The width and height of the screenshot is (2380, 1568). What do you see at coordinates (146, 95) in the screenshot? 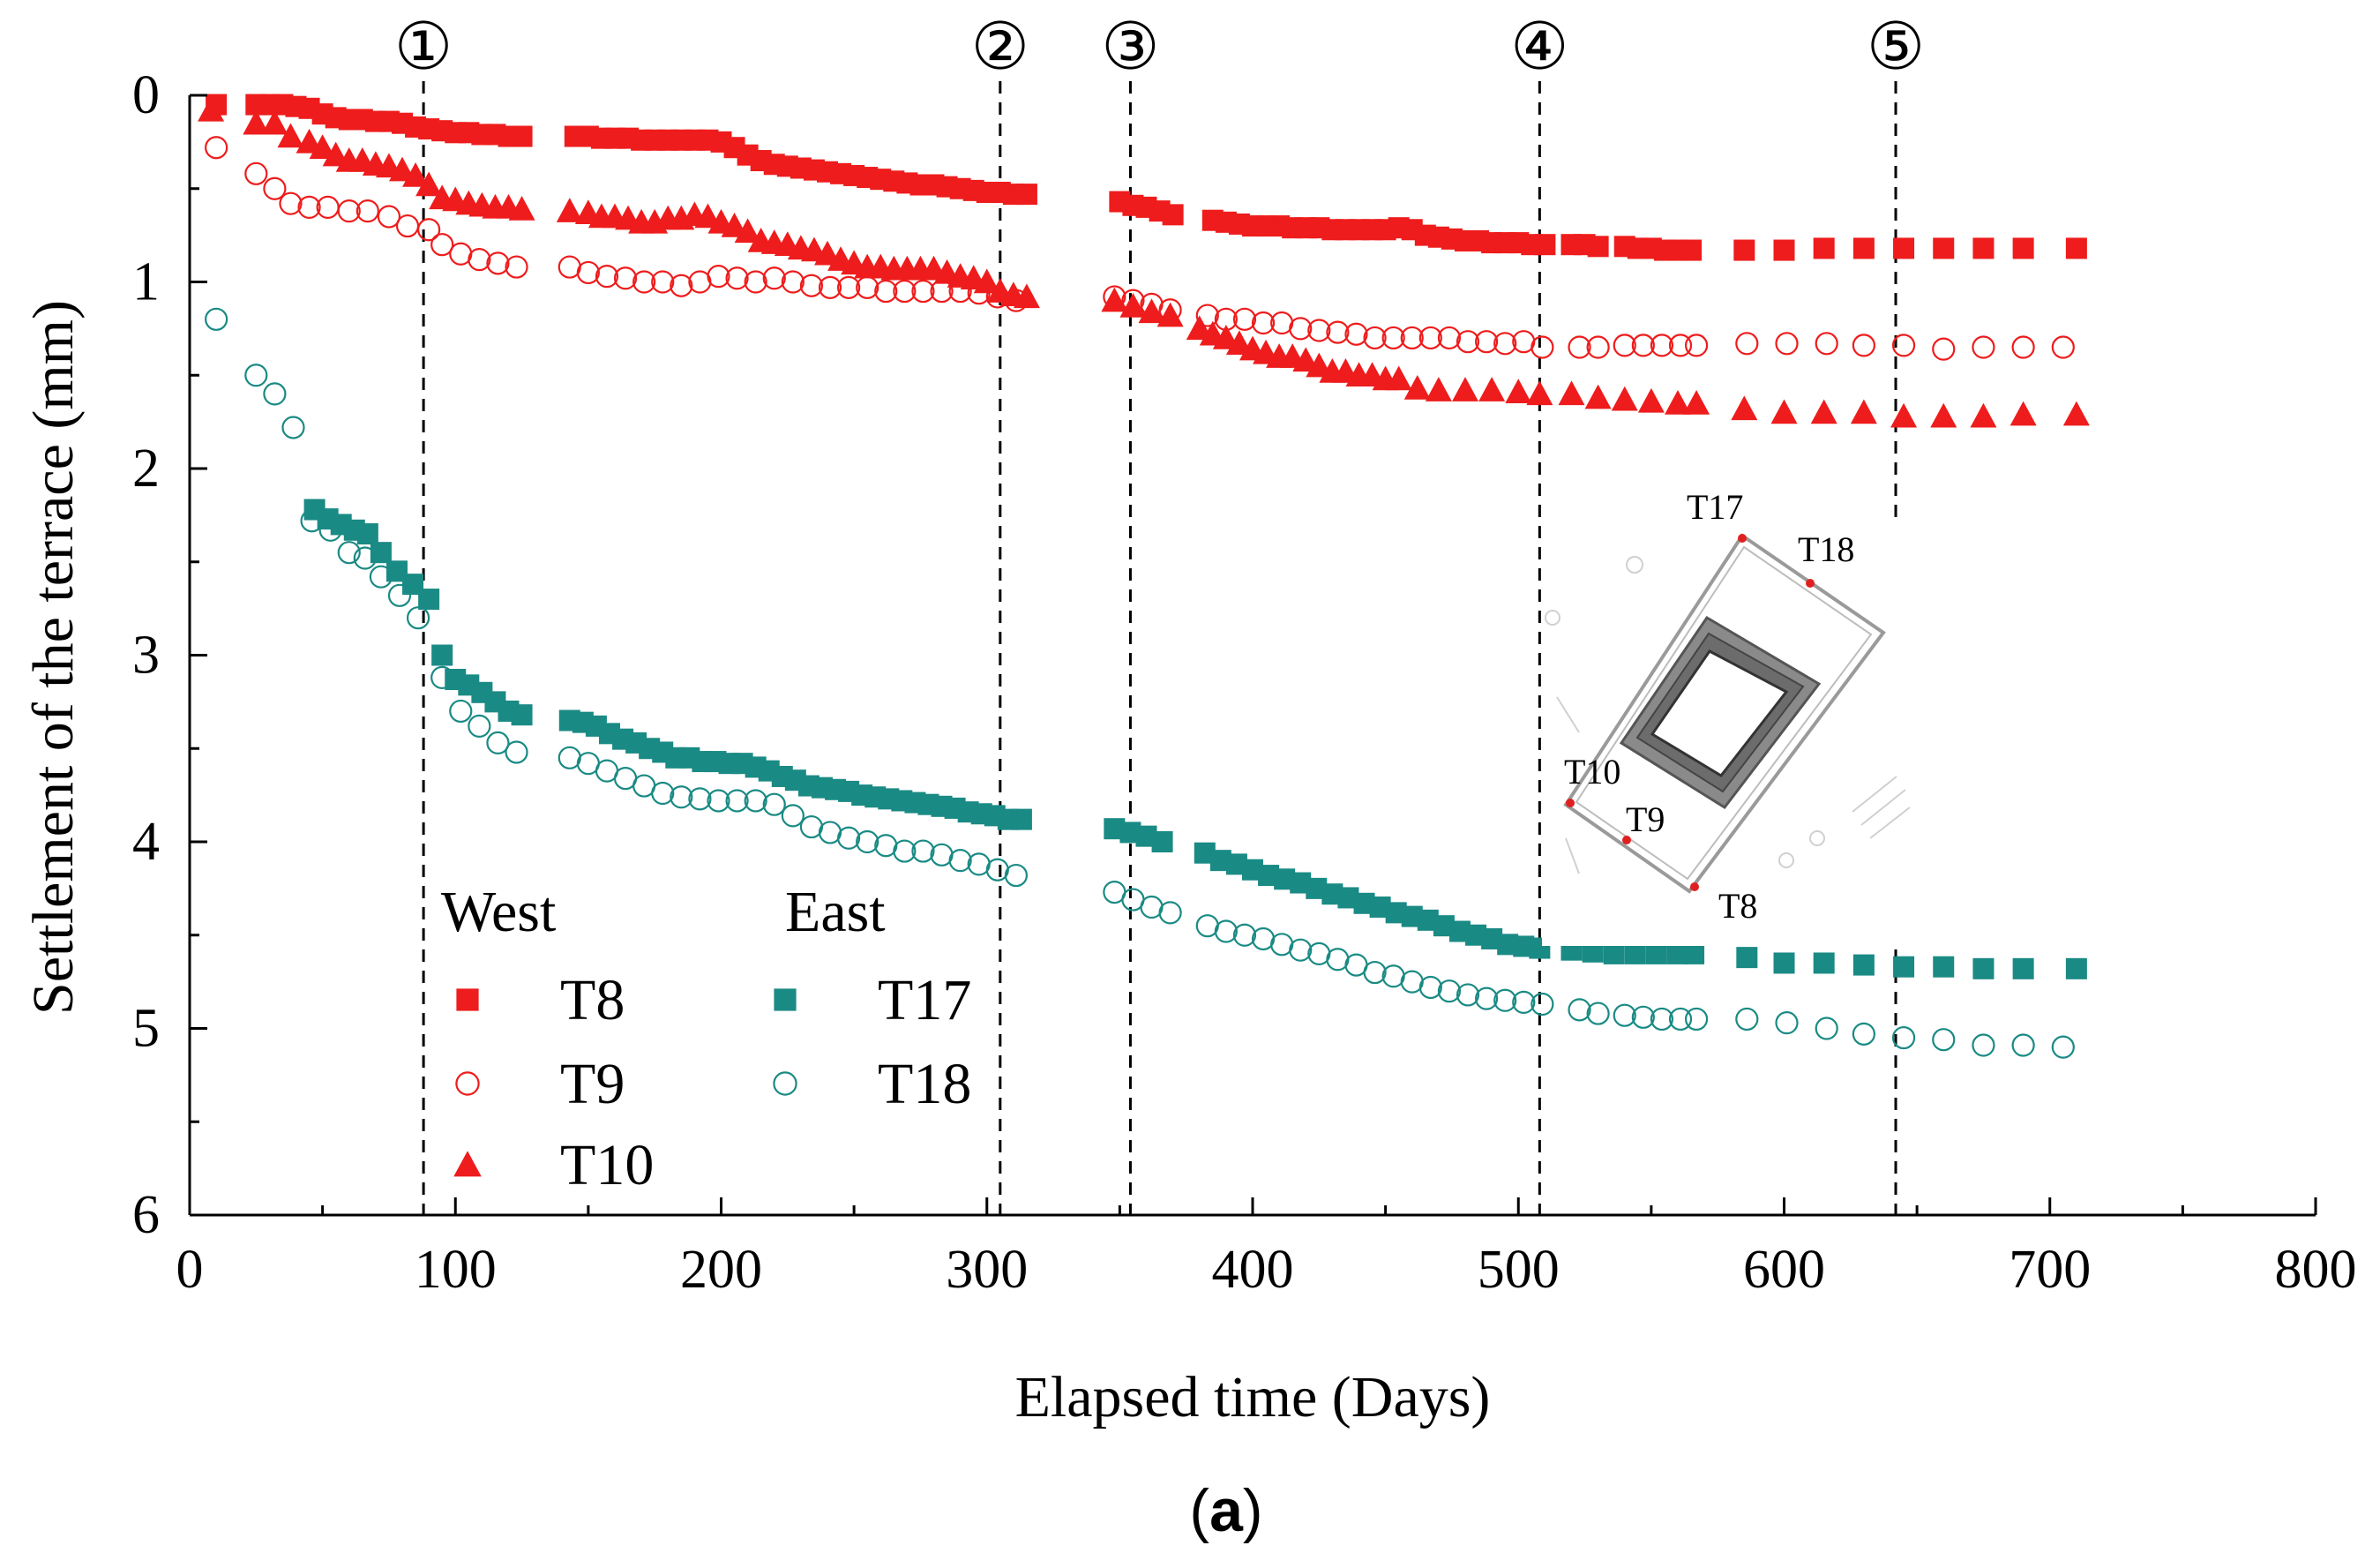
I see `y-tick-label: 0` at bounding box center [146, 95].